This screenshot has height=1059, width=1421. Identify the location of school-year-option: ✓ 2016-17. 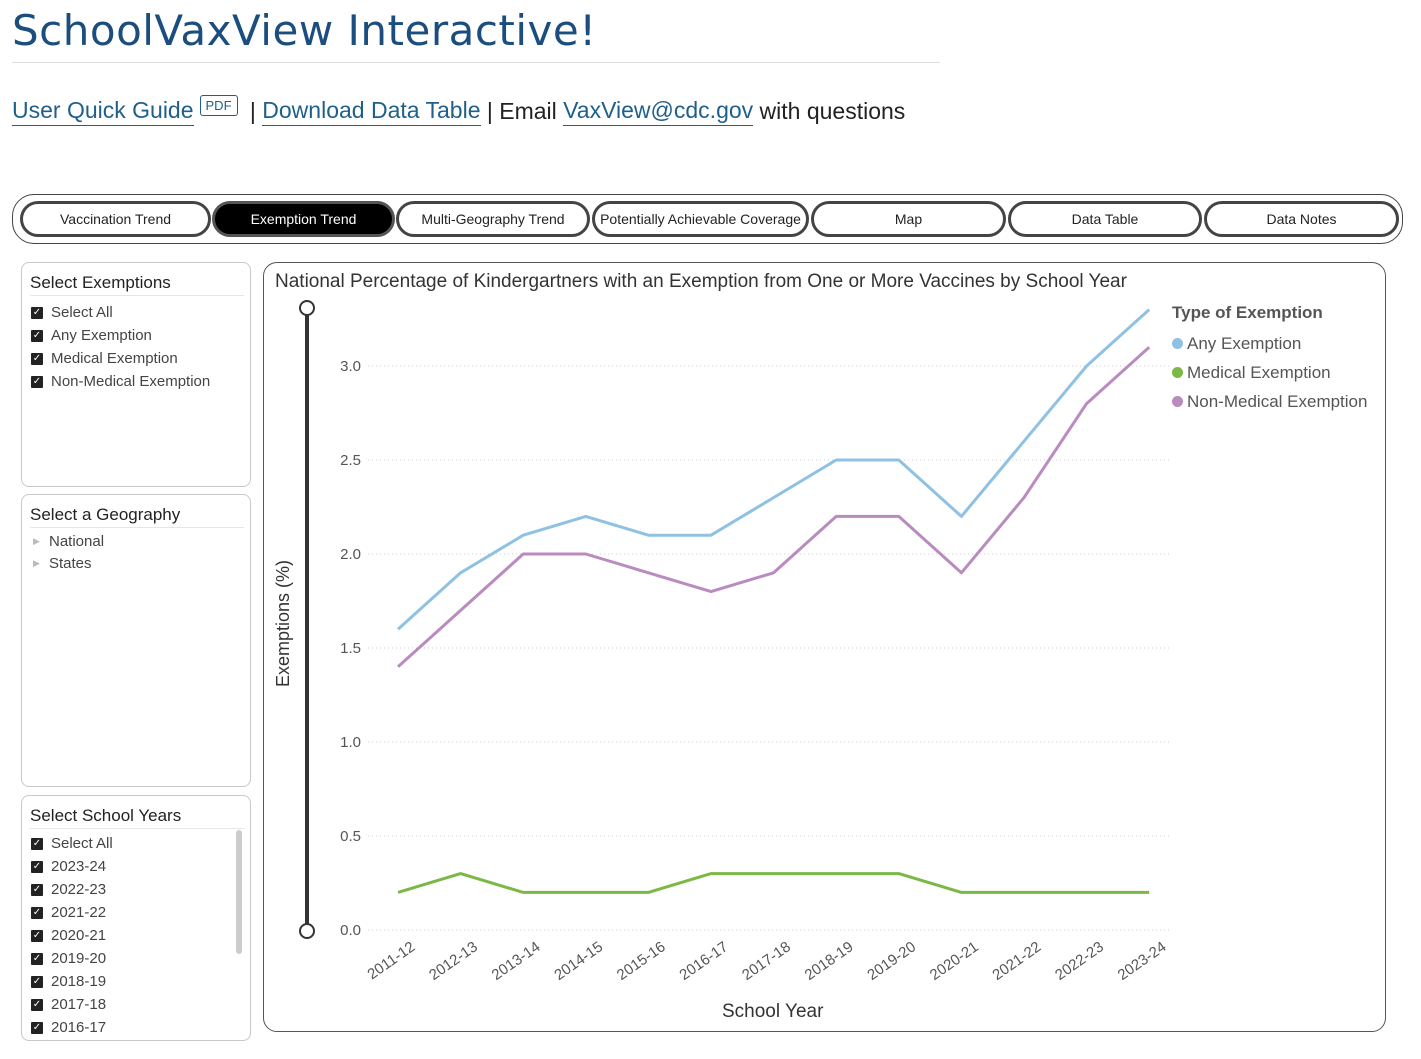
(72, 1027).